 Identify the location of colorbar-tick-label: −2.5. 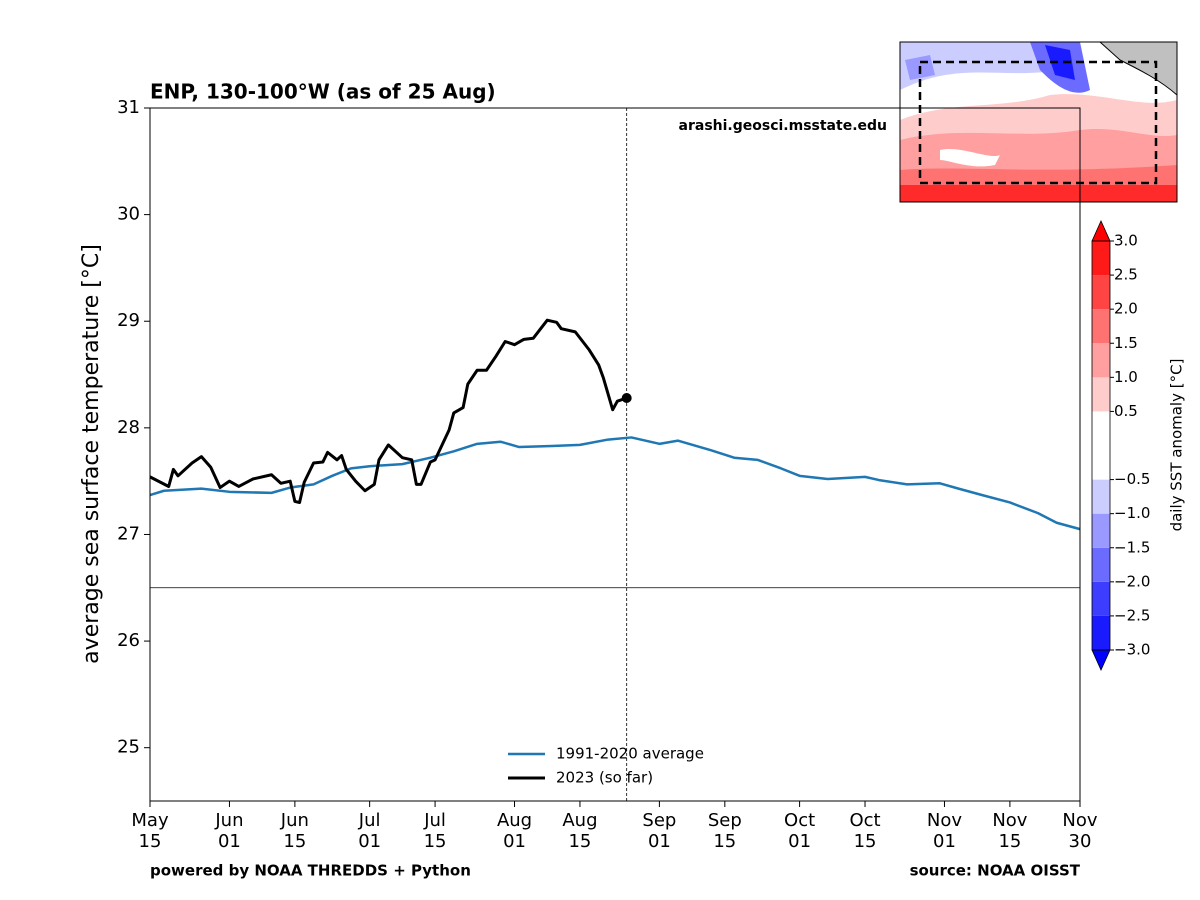
(1132, 615).